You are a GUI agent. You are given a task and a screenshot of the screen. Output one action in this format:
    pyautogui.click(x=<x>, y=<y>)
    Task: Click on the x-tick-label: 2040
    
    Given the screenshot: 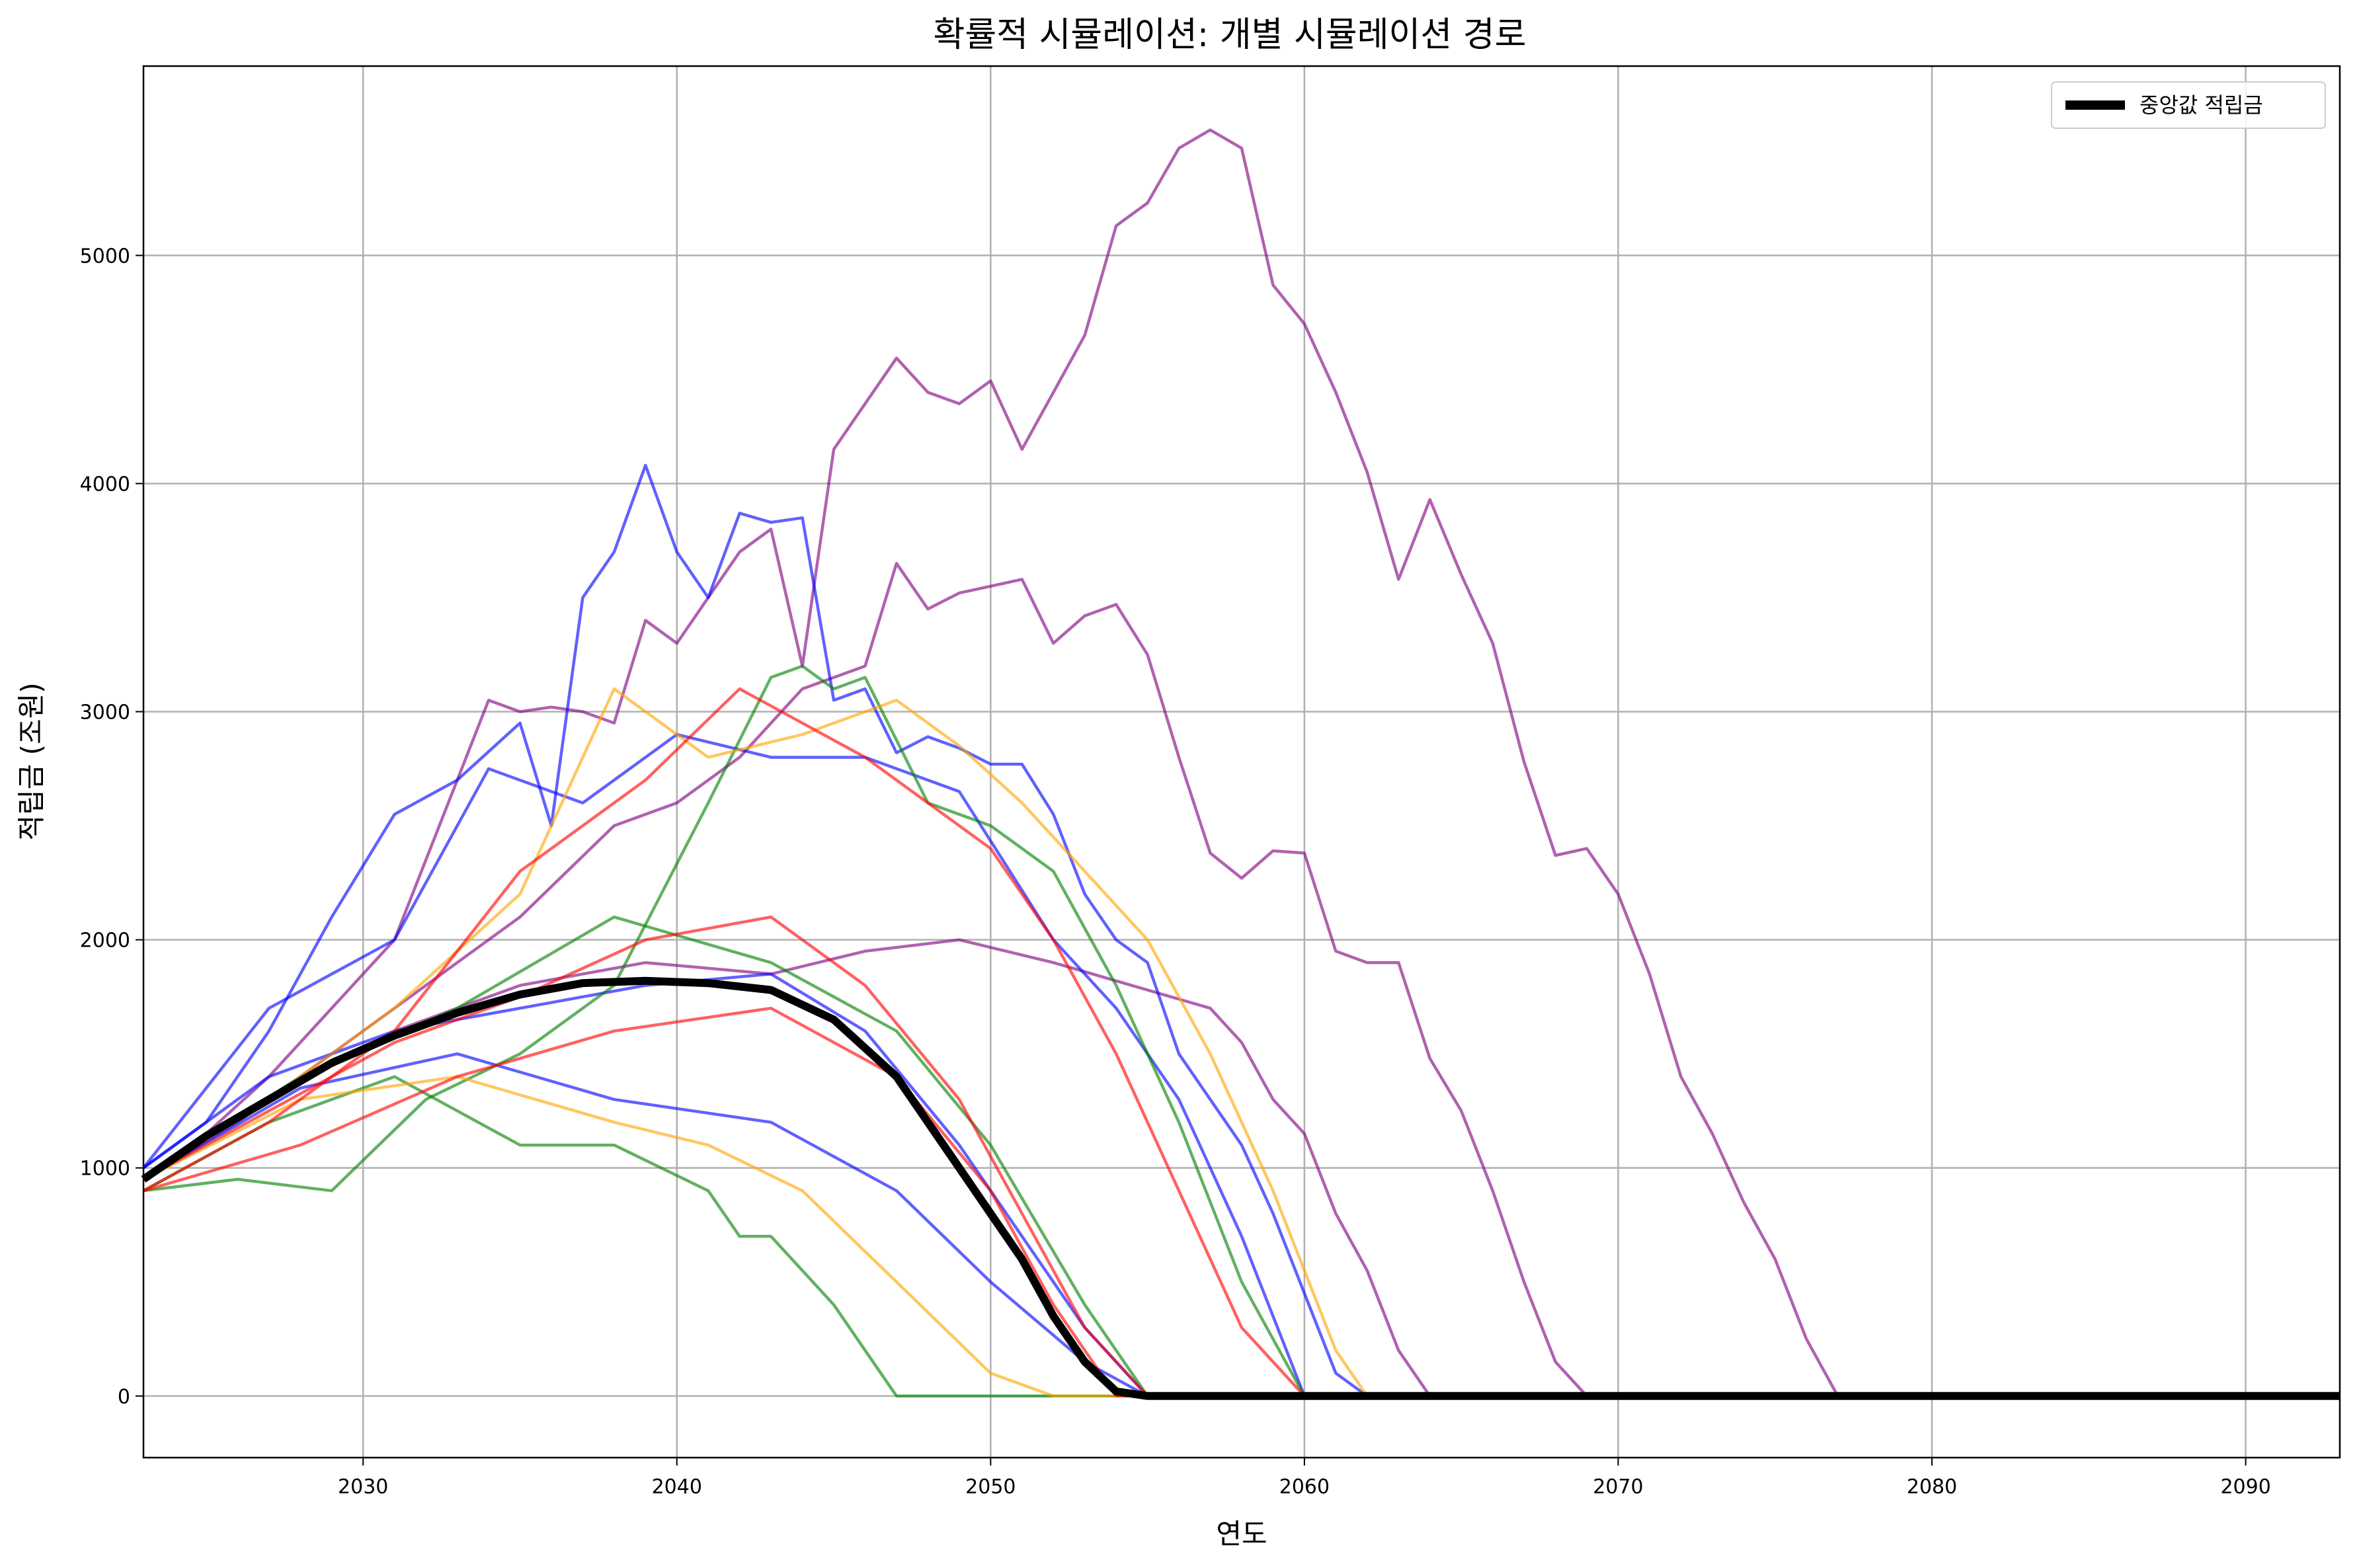 What is the action you would take?
    pyautogui.click(x=677, y=1487)
    